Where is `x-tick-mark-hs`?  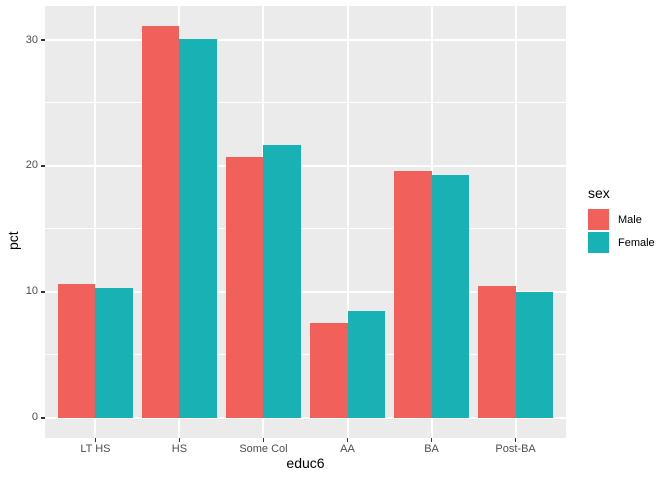
x-tick-mark-hs is located at coordinates (179, 440).